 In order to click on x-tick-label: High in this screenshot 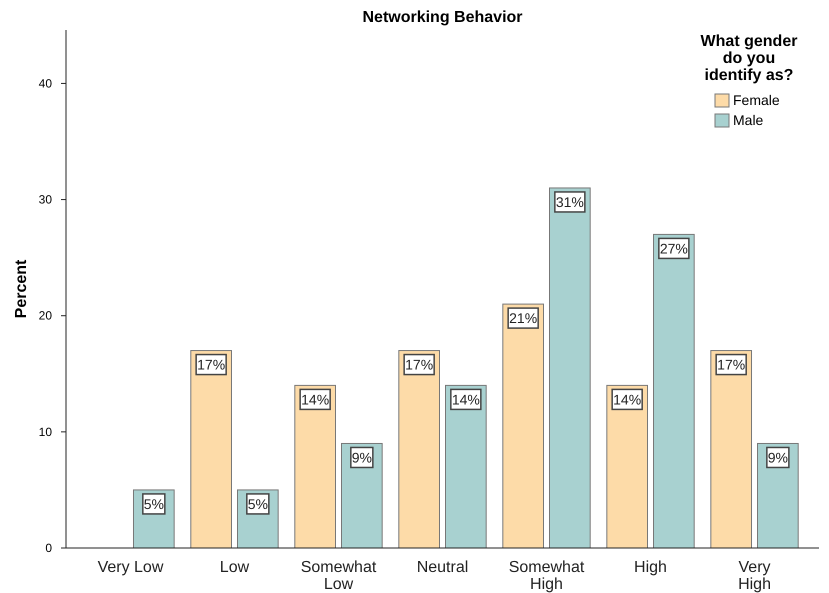, I will do `click(650, 567)`.